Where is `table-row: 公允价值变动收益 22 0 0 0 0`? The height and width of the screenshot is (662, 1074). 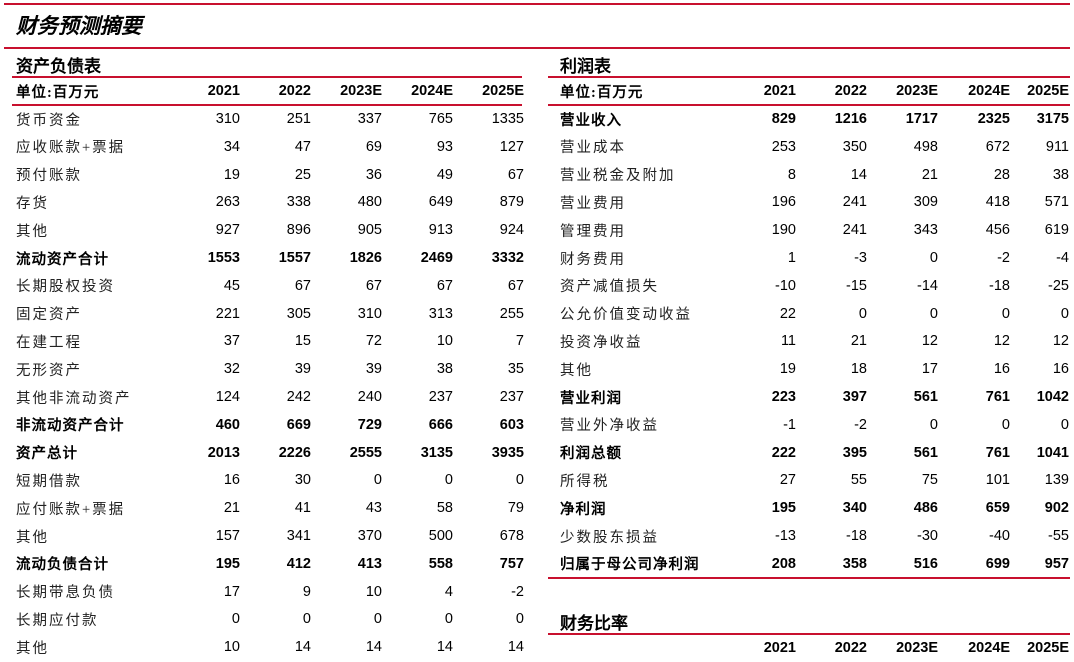 table-row: 公允价值变动收益 22 0 0 0 0 is located at coordinates (814, 314).